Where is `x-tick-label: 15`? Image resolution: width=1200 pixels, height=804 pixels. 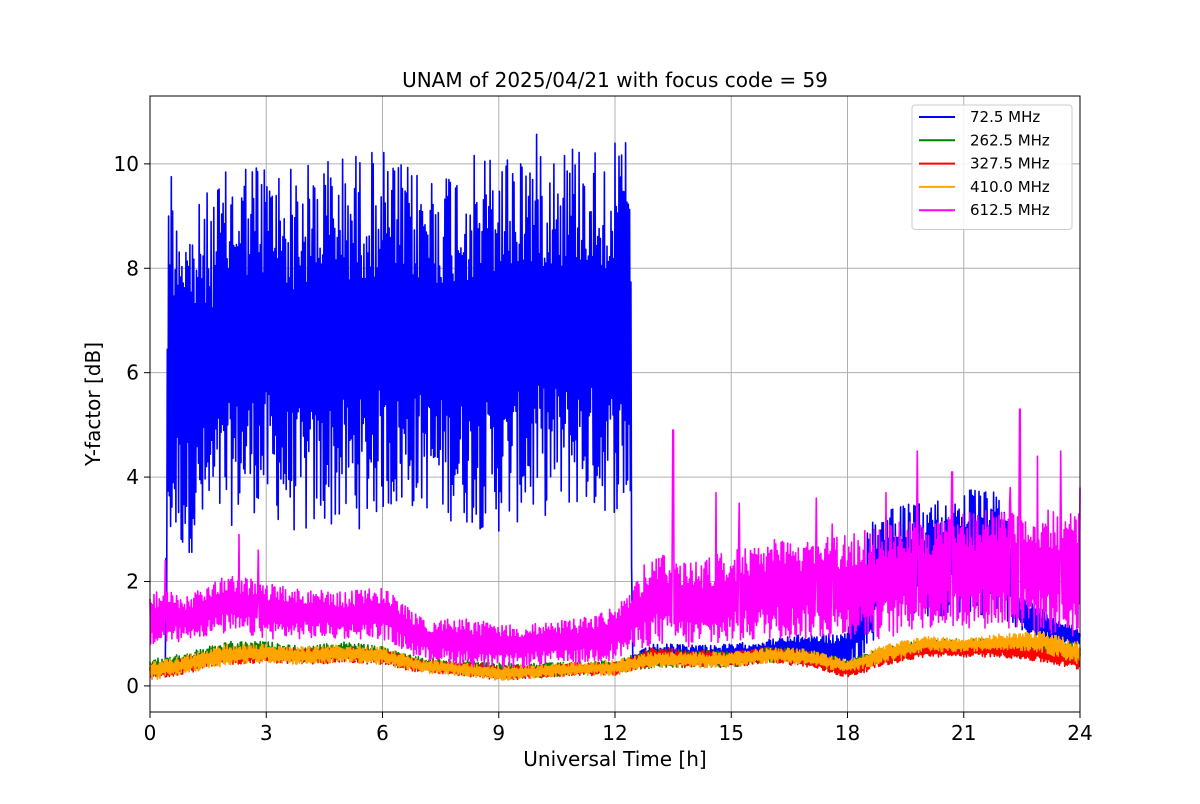
x-tick-label: 15 is located at coordinates (731, 733).